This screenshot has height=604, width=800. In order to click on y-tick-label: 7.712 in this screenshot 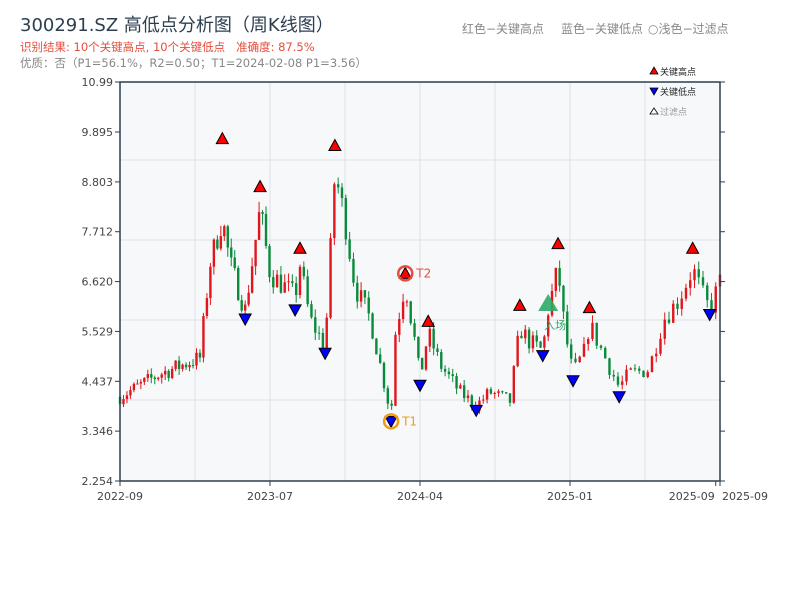, I will do `click(98, 232)`.